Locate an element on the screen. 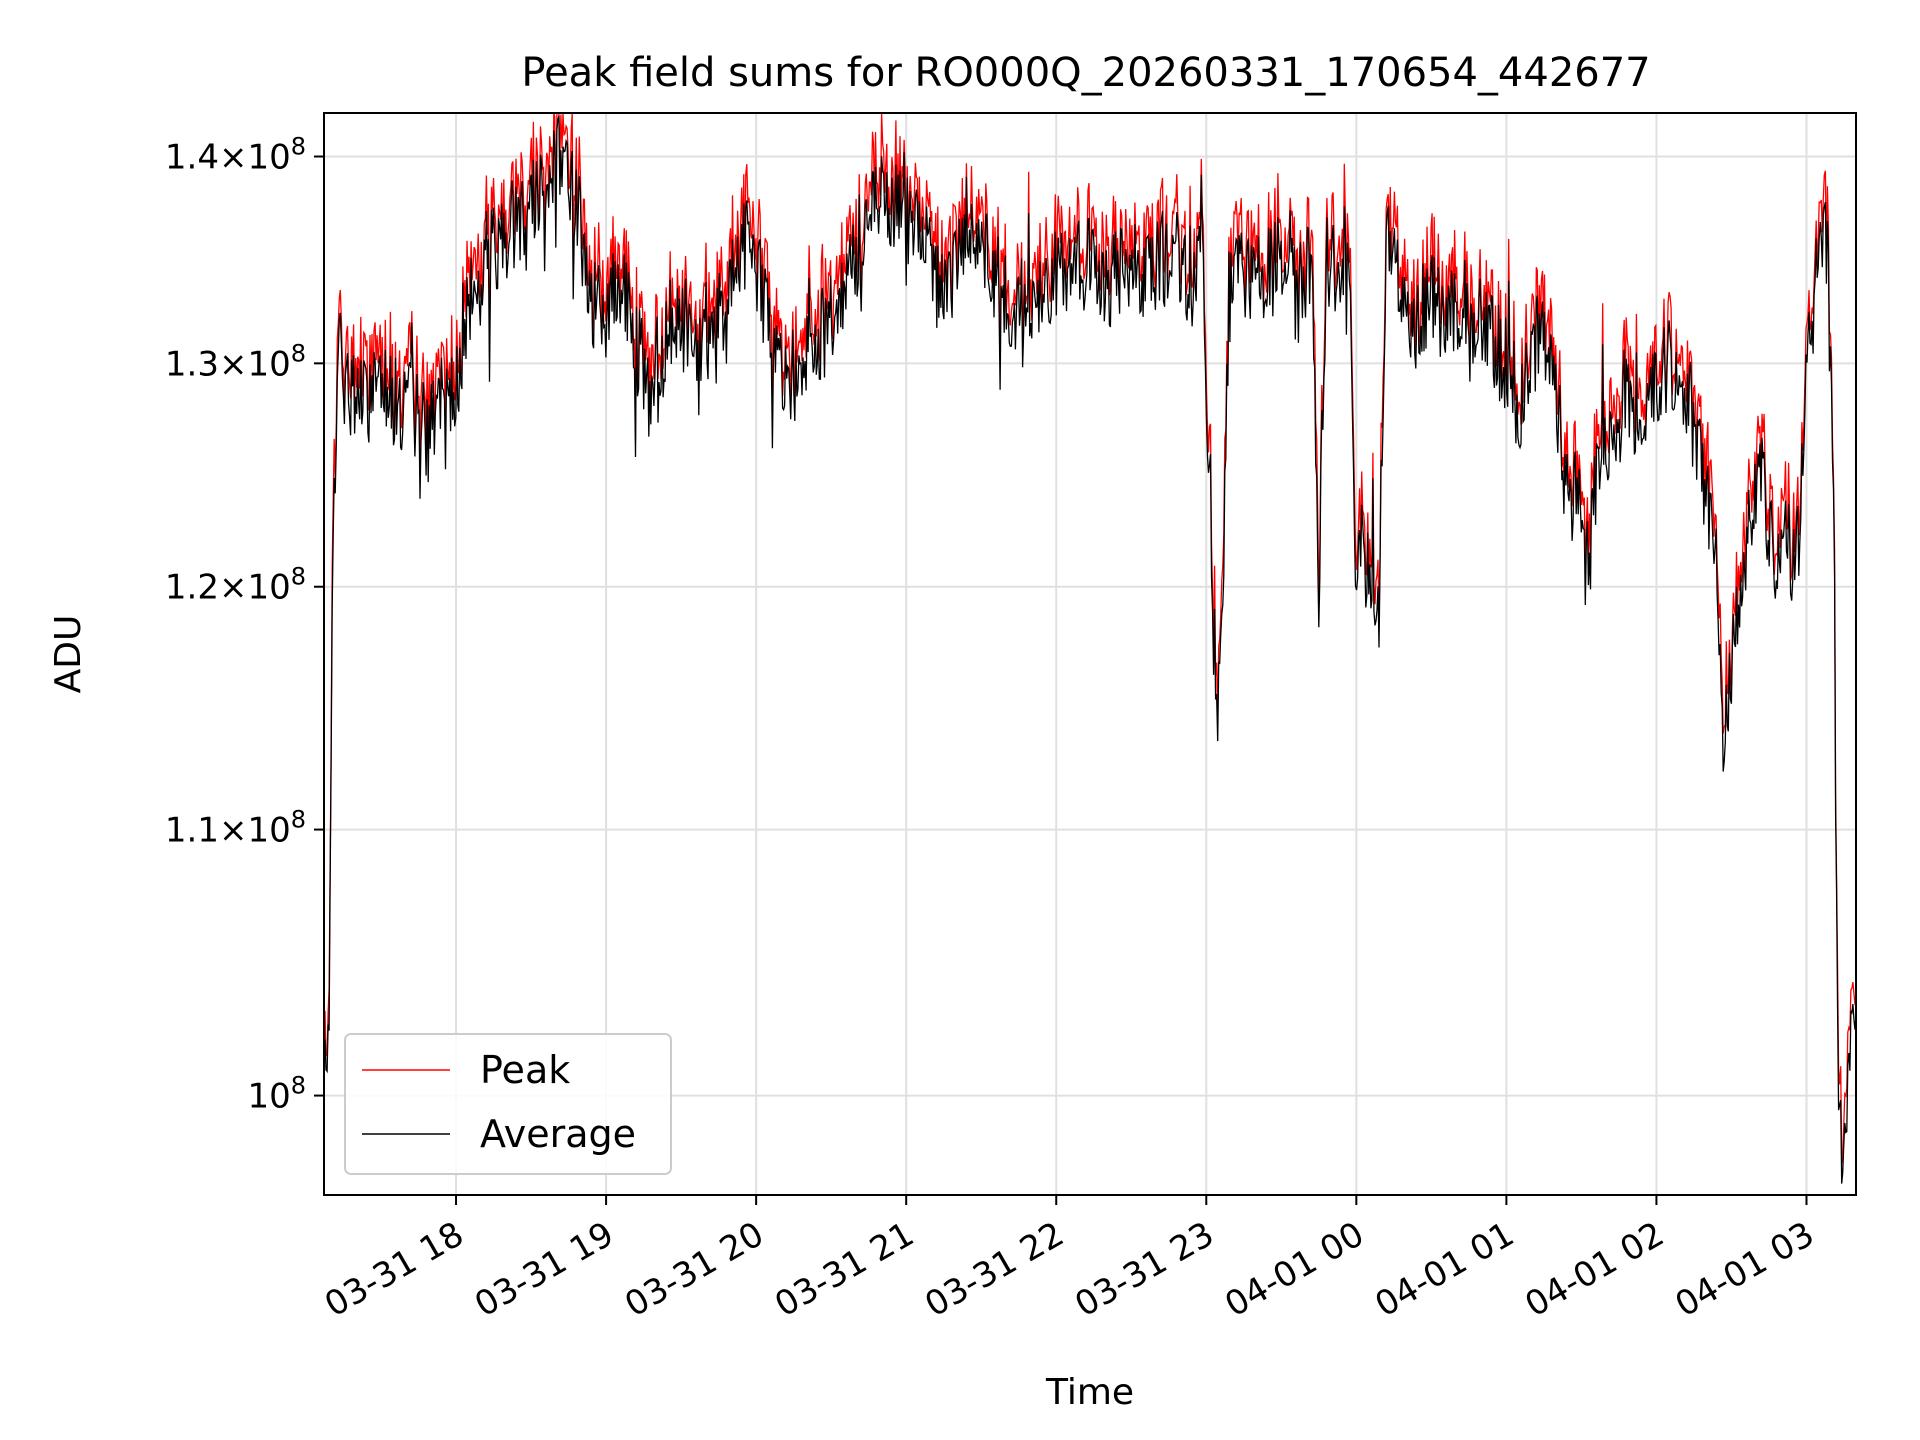  y-tick-label: 1.3×108 is located at coordinates (235, 361).